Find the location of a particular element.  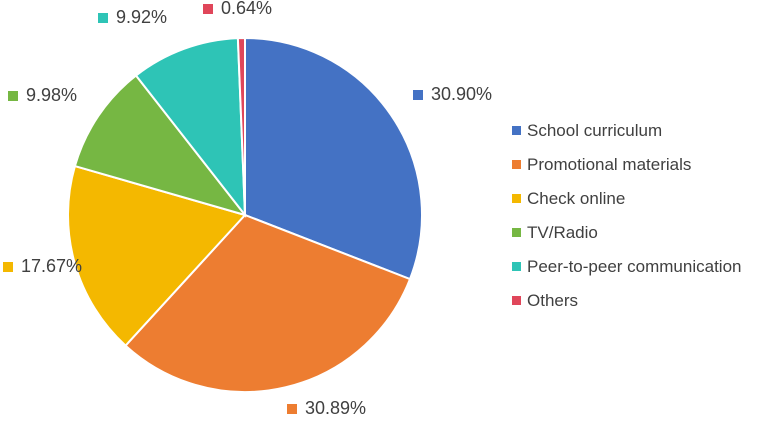

legend-label: Check online is located at coordinates (576, 198).